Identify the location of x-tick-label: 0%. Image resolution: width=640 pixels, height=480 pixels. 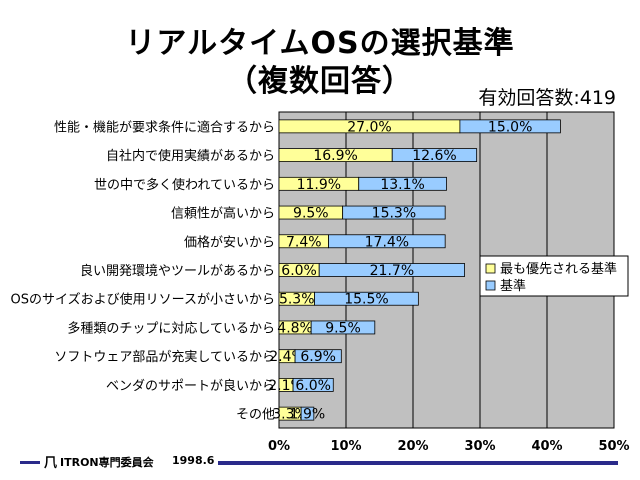
(279, 444).